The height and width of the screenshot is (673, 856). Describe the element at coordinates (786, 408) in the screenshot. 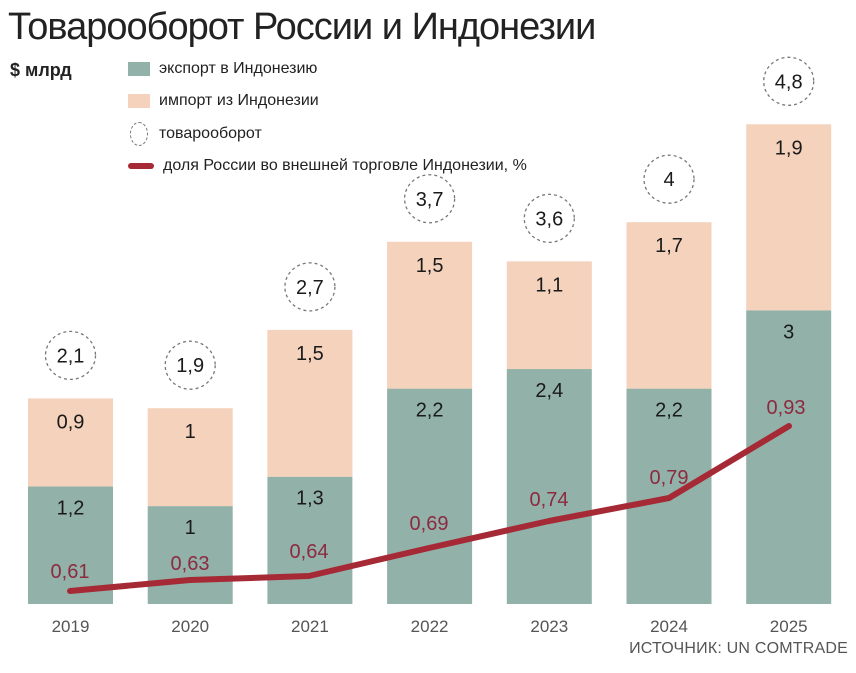

I see `share-value-label: 0,93` at that location.